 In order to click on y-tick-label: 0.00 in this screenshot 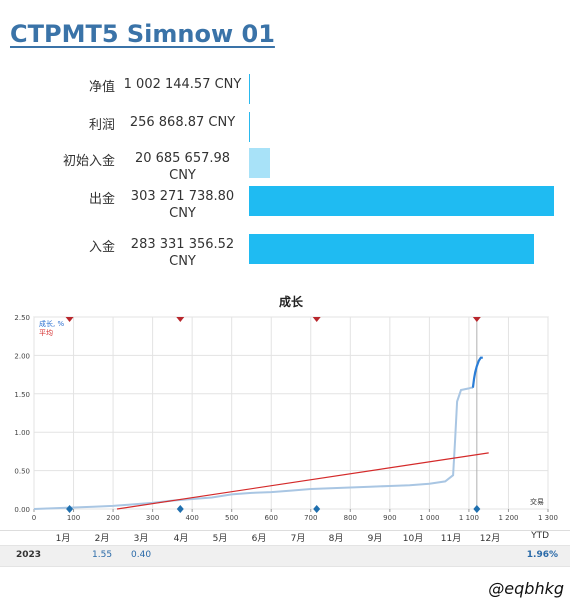, I will do `click(22, 510)`.